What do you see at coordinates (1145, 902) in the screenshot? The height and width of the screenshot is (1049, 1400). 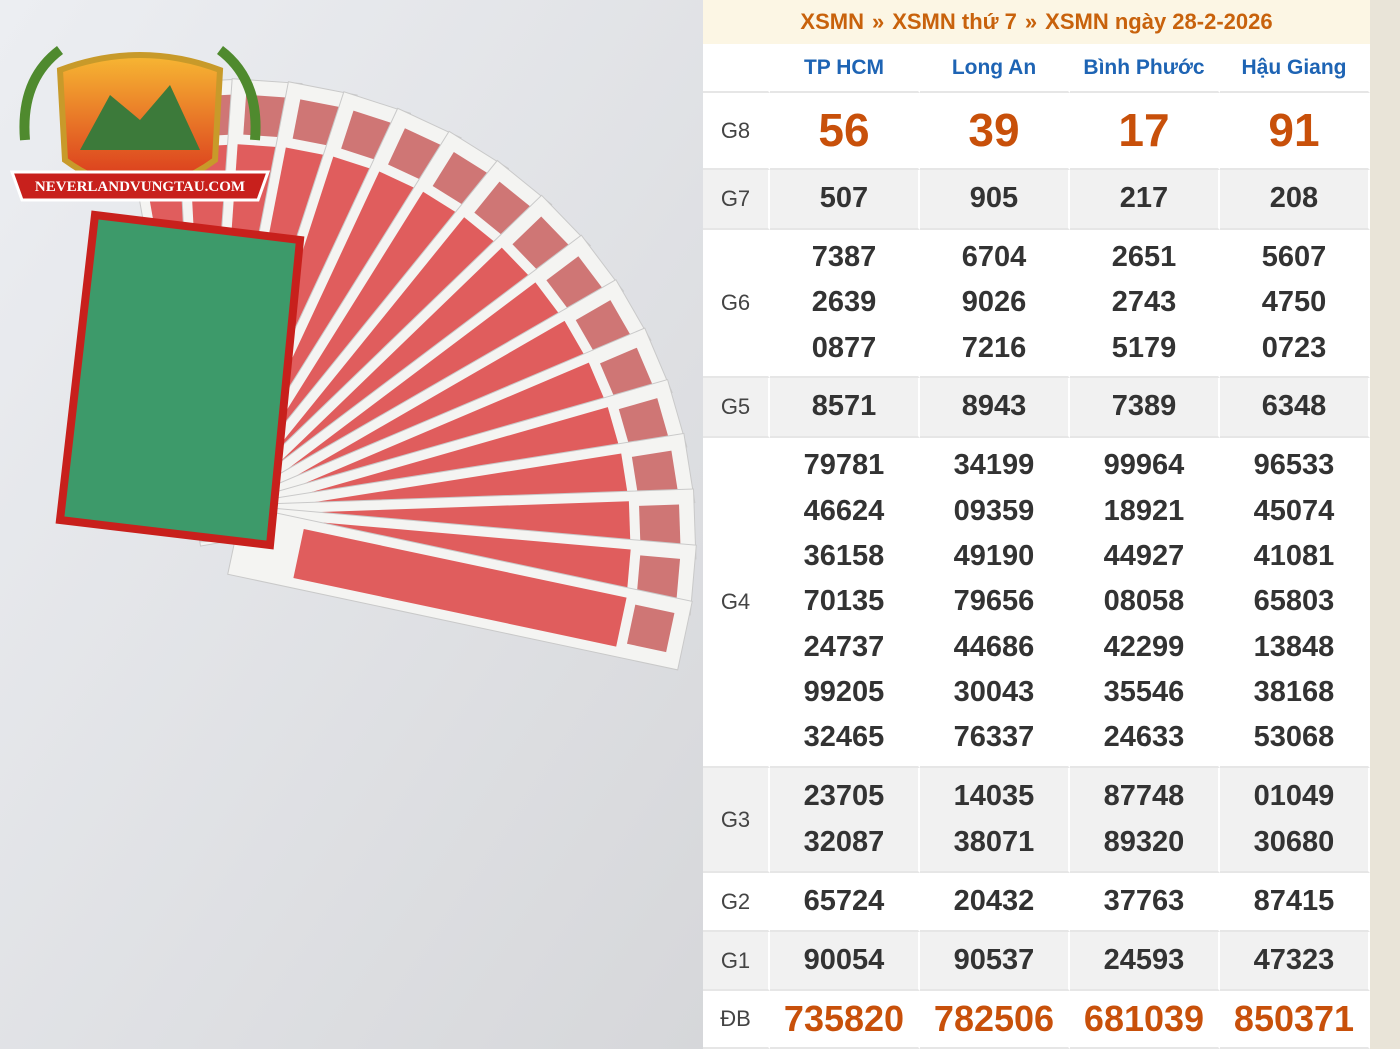 I see `result-cell: 37763` at bounding box center [1145, 902].